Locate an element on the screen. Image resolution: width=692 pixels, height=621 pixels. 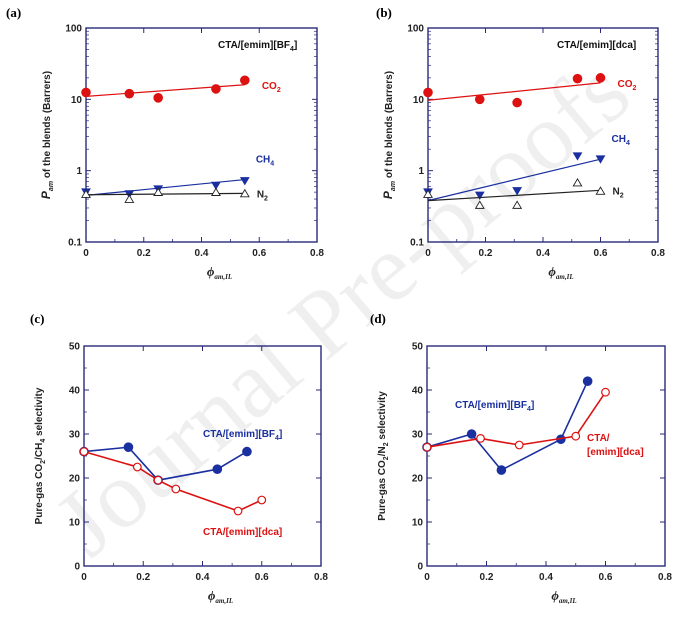
series-label-main: CTA/ is located at coordinates (598, 438).